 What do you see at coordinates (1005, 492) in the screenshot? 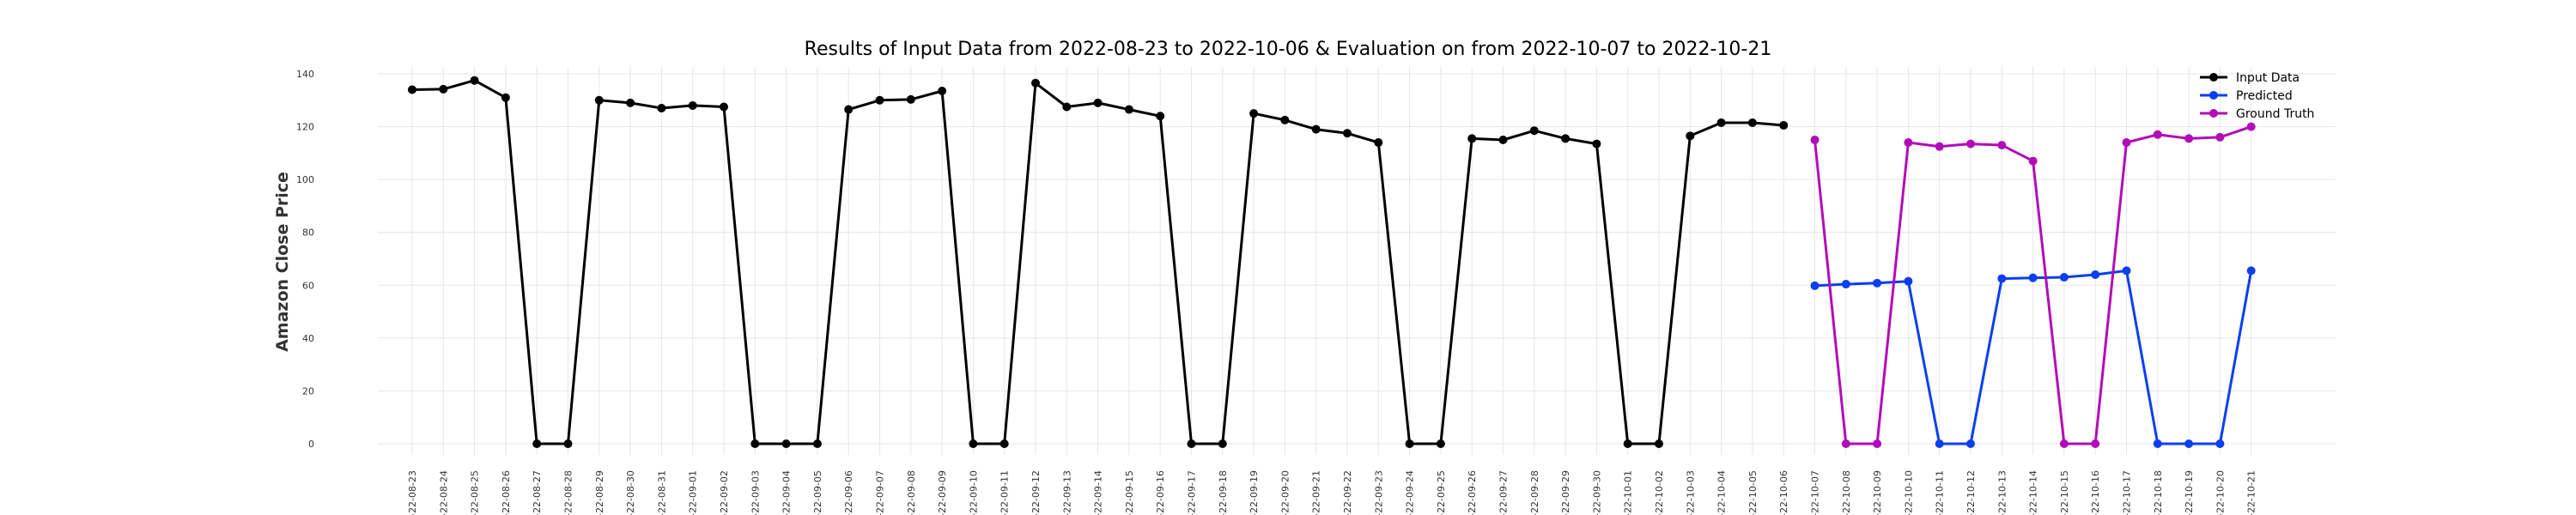
I see `x-tick-label: -22-09-11` at bounding box center [1005, 492].